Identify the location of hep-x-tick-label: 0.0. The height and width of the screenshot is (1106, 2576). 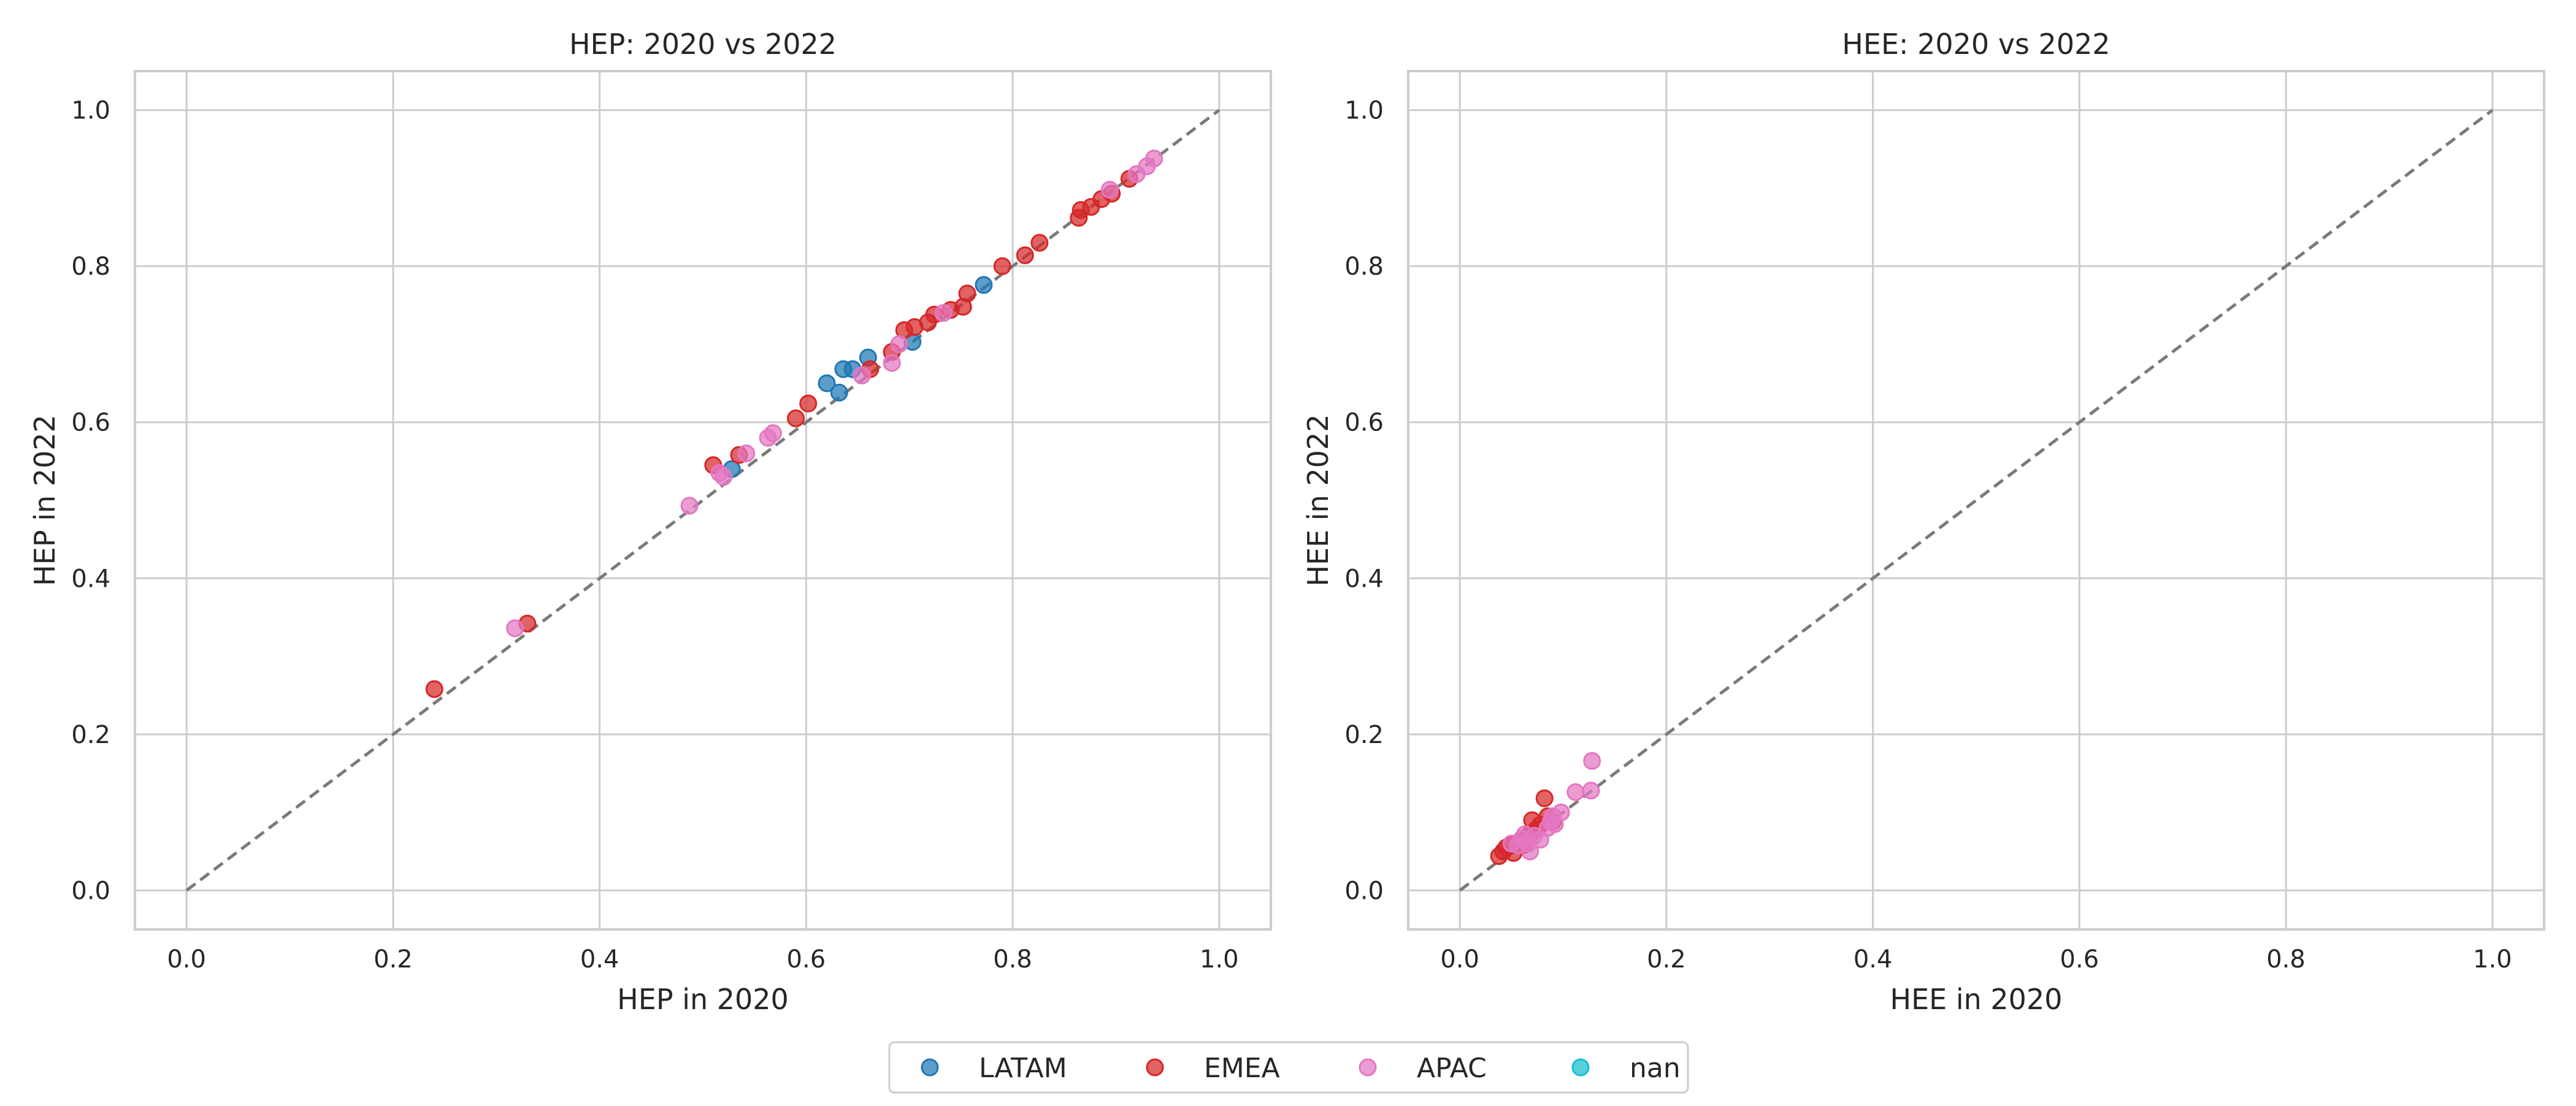
(186, 959).